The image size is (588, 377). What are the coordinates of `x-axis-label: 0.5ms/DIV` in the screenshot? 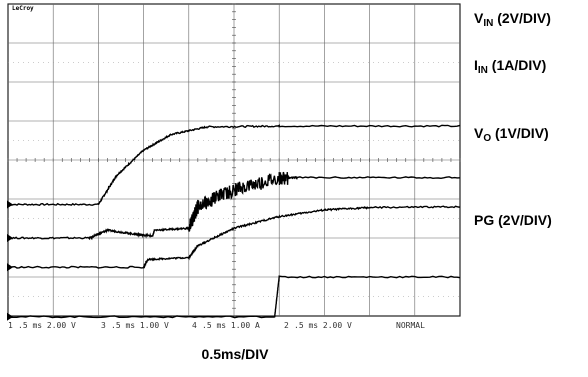 It's located at (235, 354).